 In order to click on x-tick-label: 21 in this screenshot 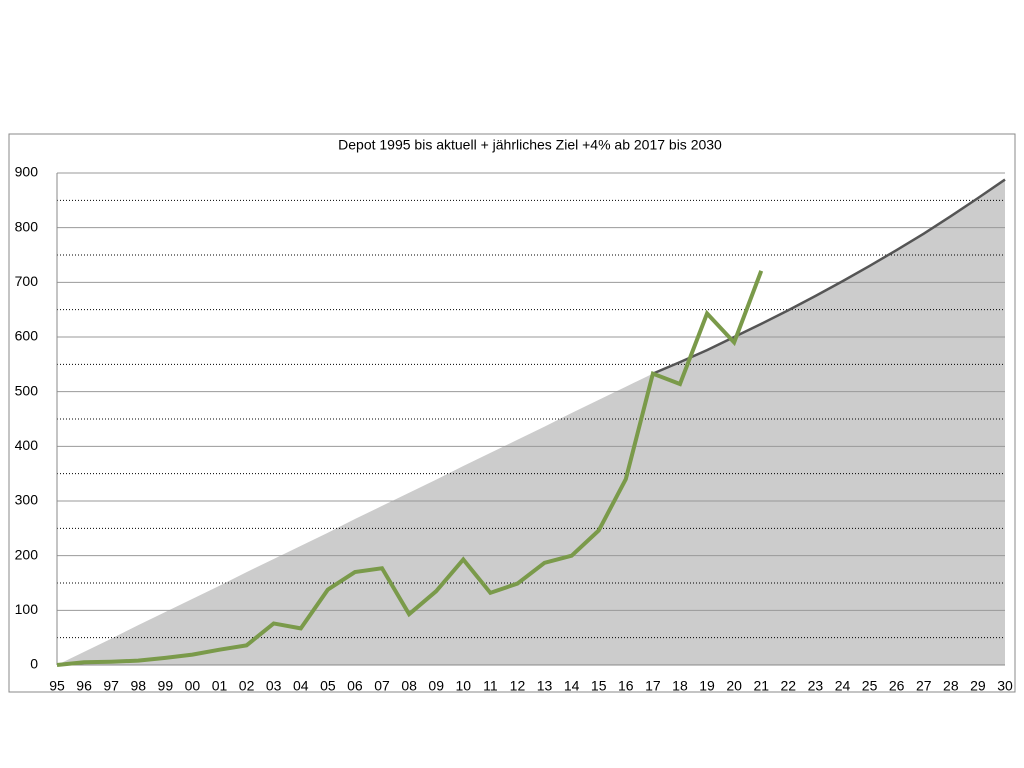, I will do `click(761, 686)`.